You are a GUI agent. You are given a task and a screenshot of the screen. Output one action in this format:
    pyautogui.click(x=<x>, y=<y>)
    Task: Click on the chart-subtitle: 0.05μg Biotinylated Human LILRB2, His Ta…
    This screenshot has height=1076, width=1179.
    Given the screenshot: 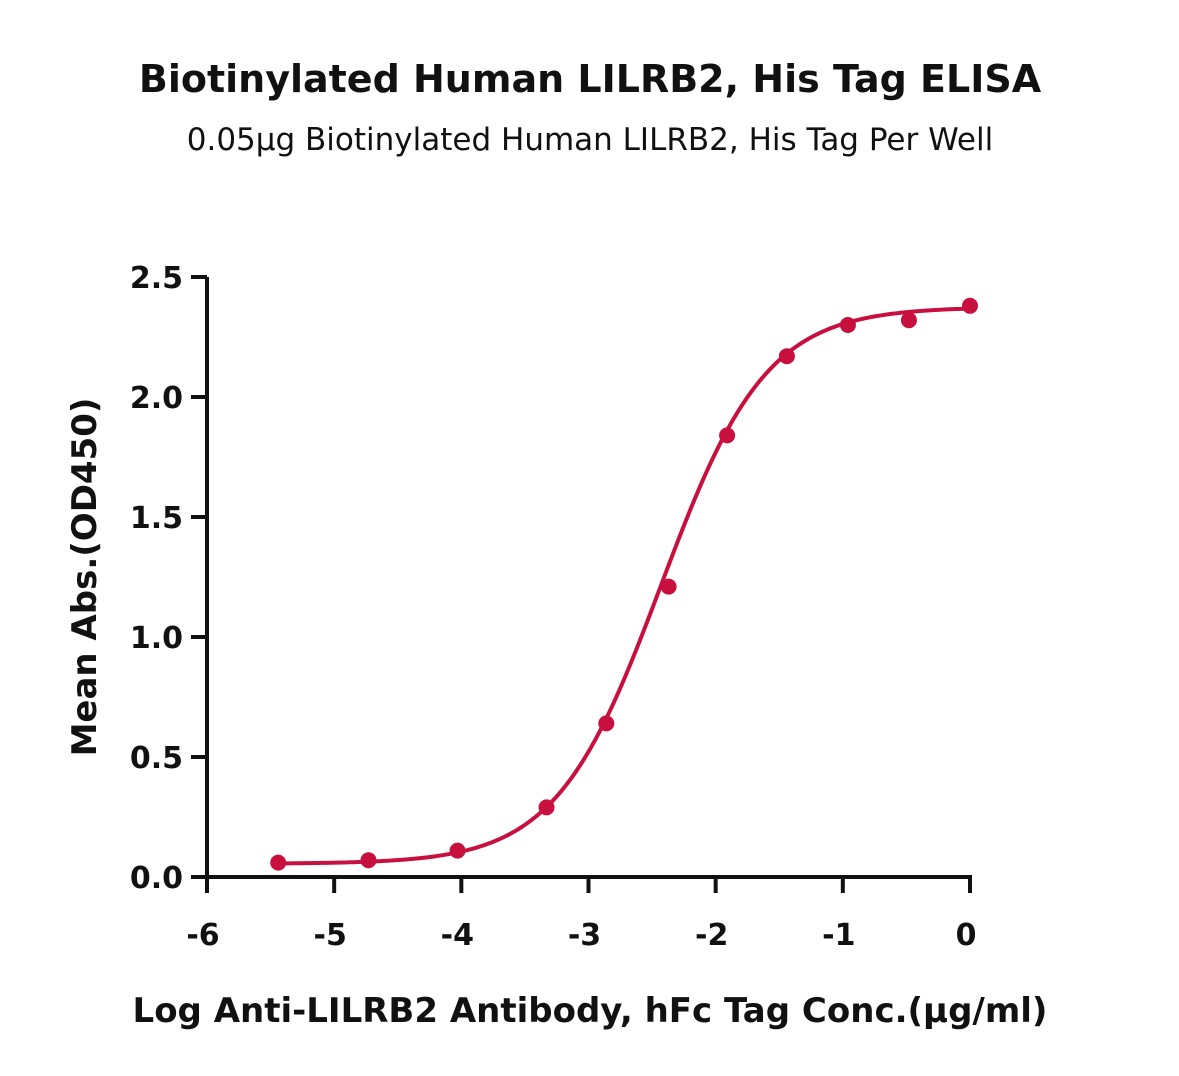 What is the action you would take?
    pyautogui.click(x=590, y=140)
    